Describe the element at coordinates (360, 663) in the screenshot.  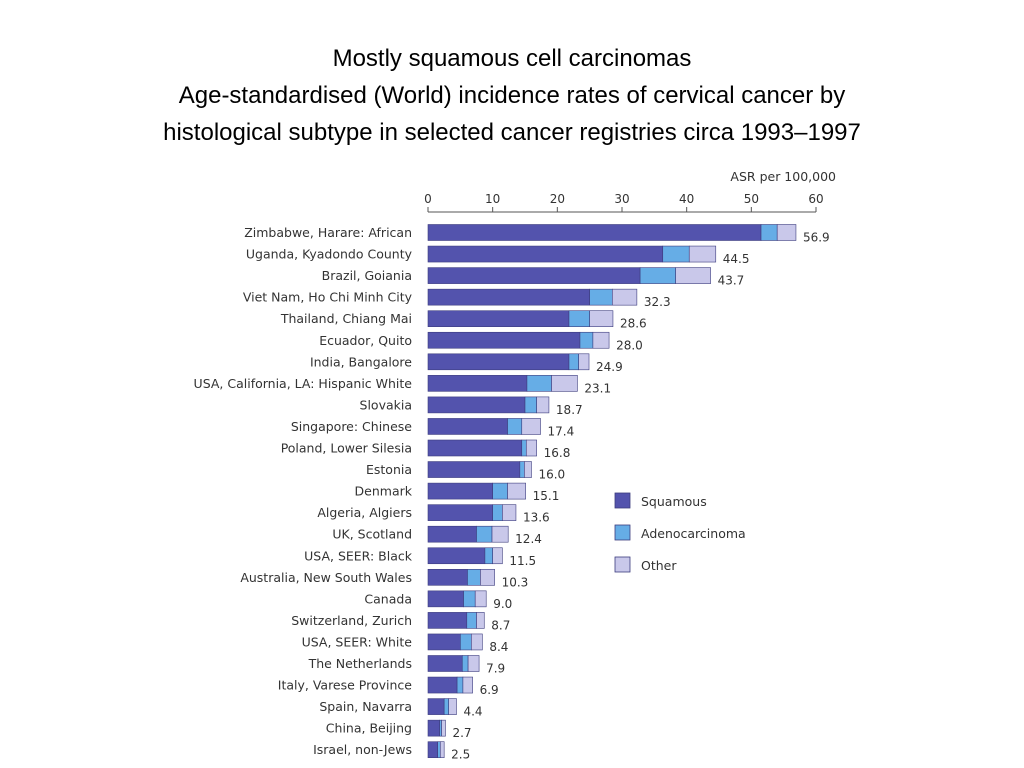
I see `category-label: The Netherlands` at that location.